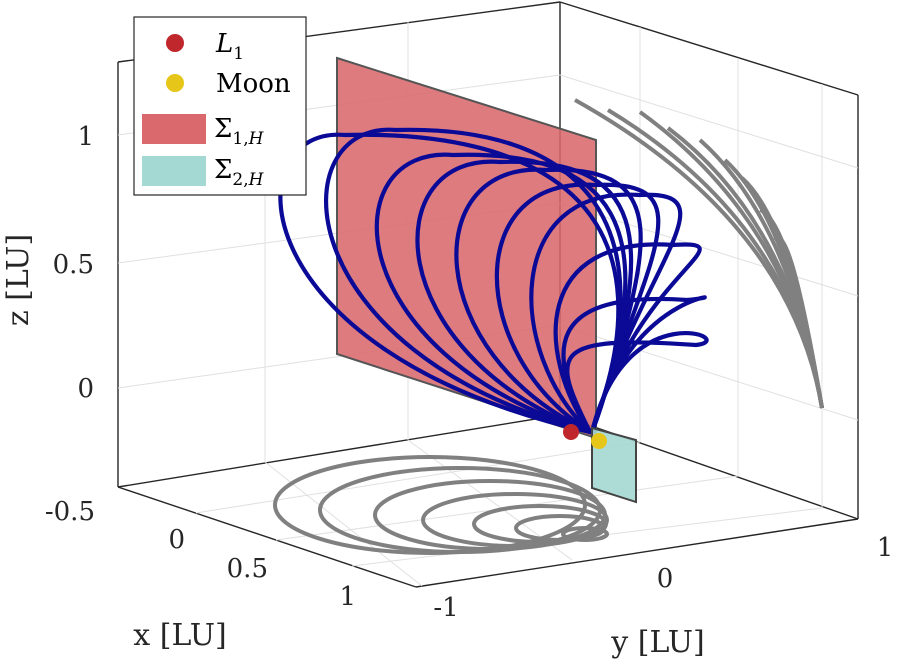 This screenshot has height=664, width=897. Describe the element at coordinates (665, 579) in the screenshot. I see `y-tick-0: 0` at that location.